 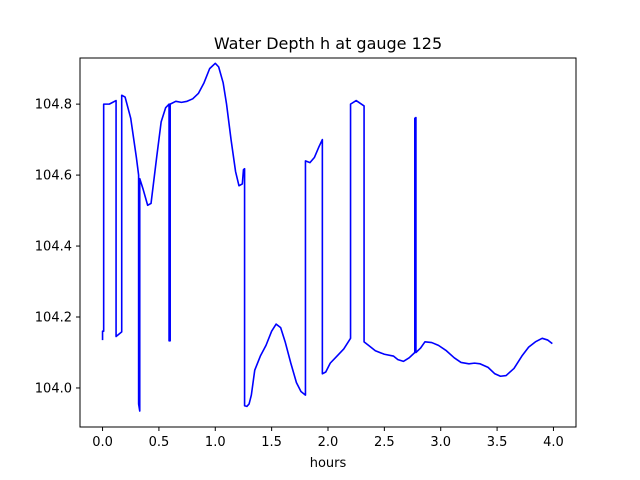 What do you see at coordinates (497, 442) in the screenshot?
I see `x-tick-label: 3.5` at bounding box center [497, 442].